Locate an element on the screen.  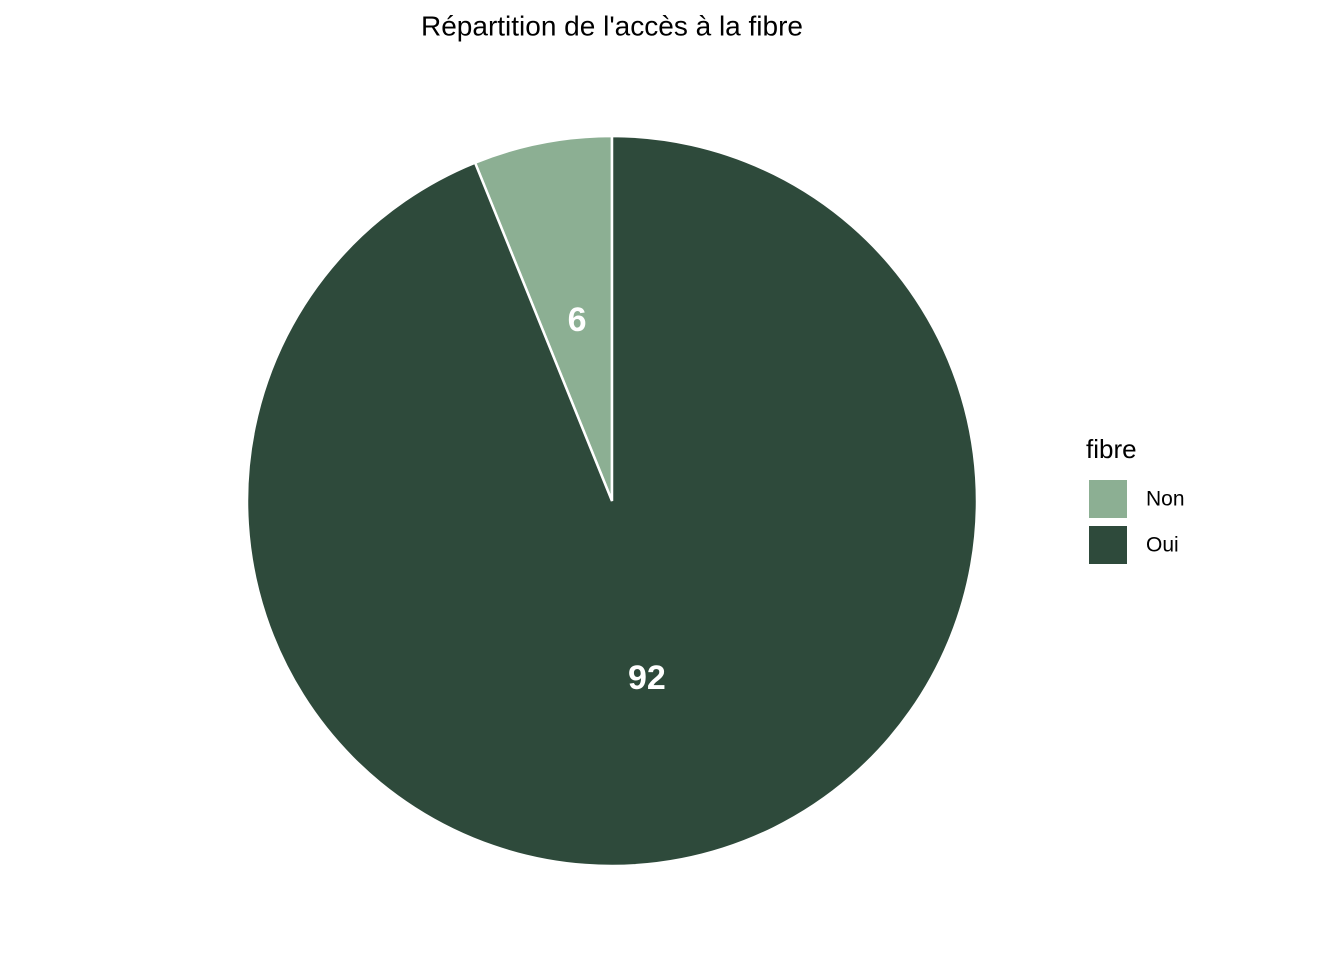
legend-title: fibre is located at coordinates (1111, 449).